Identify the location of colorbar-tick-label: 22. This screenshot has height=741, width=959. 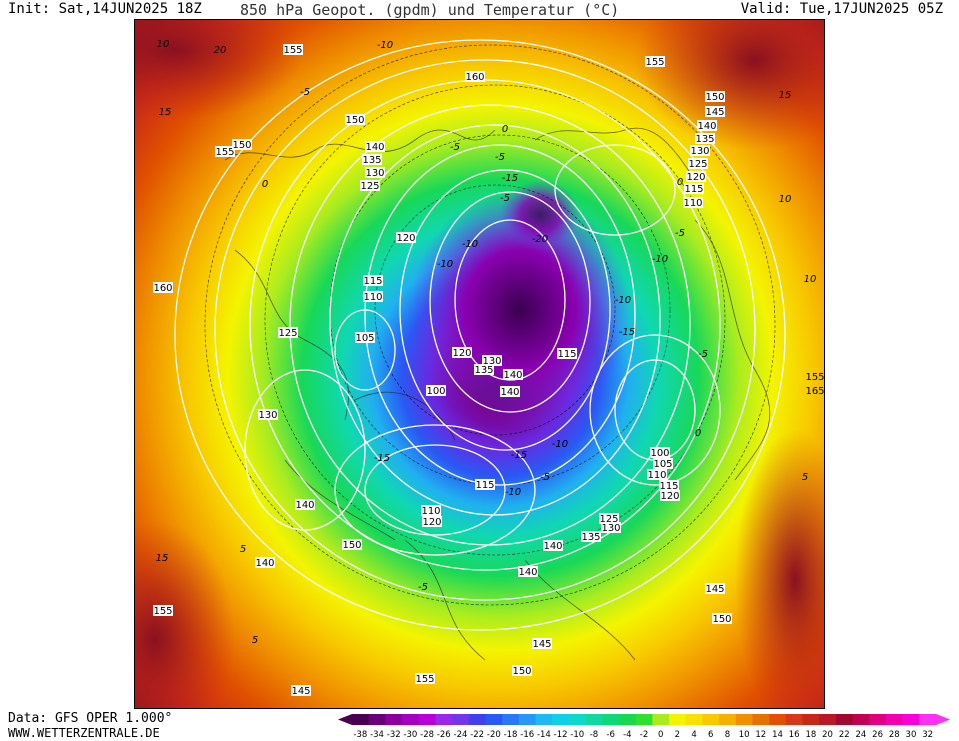
(844, 735).